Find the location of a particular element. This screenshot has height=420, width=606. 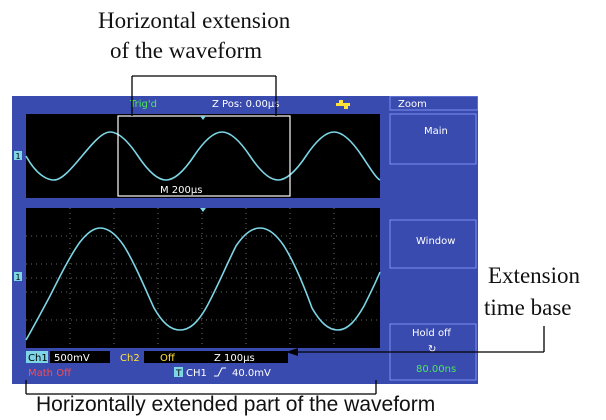

annotation-extension-line1: Extension is located at coordinates (534, 275).